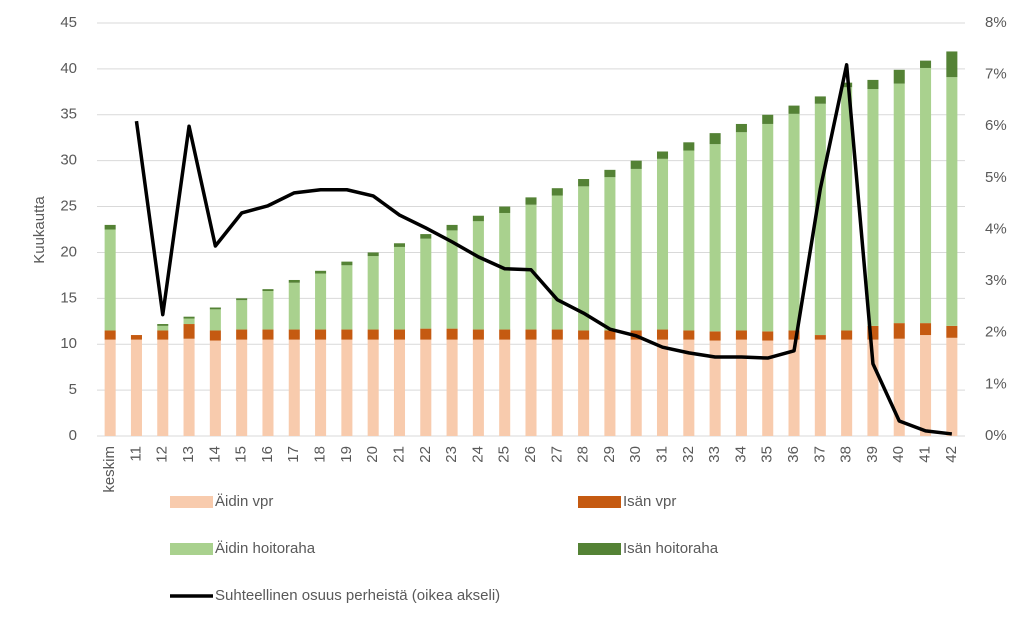  Describe the element at coordinates (109, 469) in the screenshot. I see `x-tick-label: keskim` at that location.